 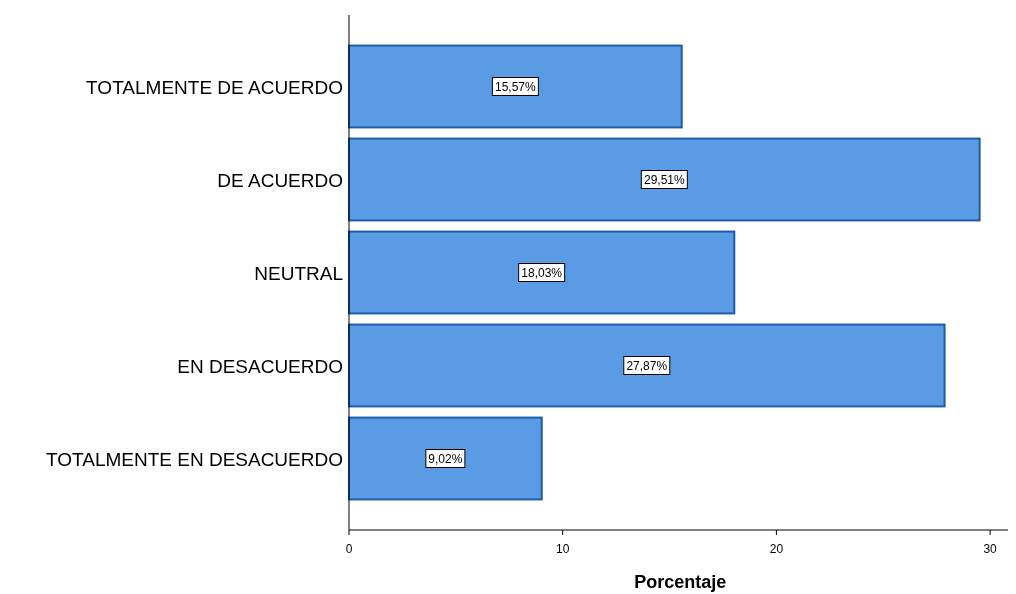 I want to click on data-label: 15,57%, so click(x=516, y=86).